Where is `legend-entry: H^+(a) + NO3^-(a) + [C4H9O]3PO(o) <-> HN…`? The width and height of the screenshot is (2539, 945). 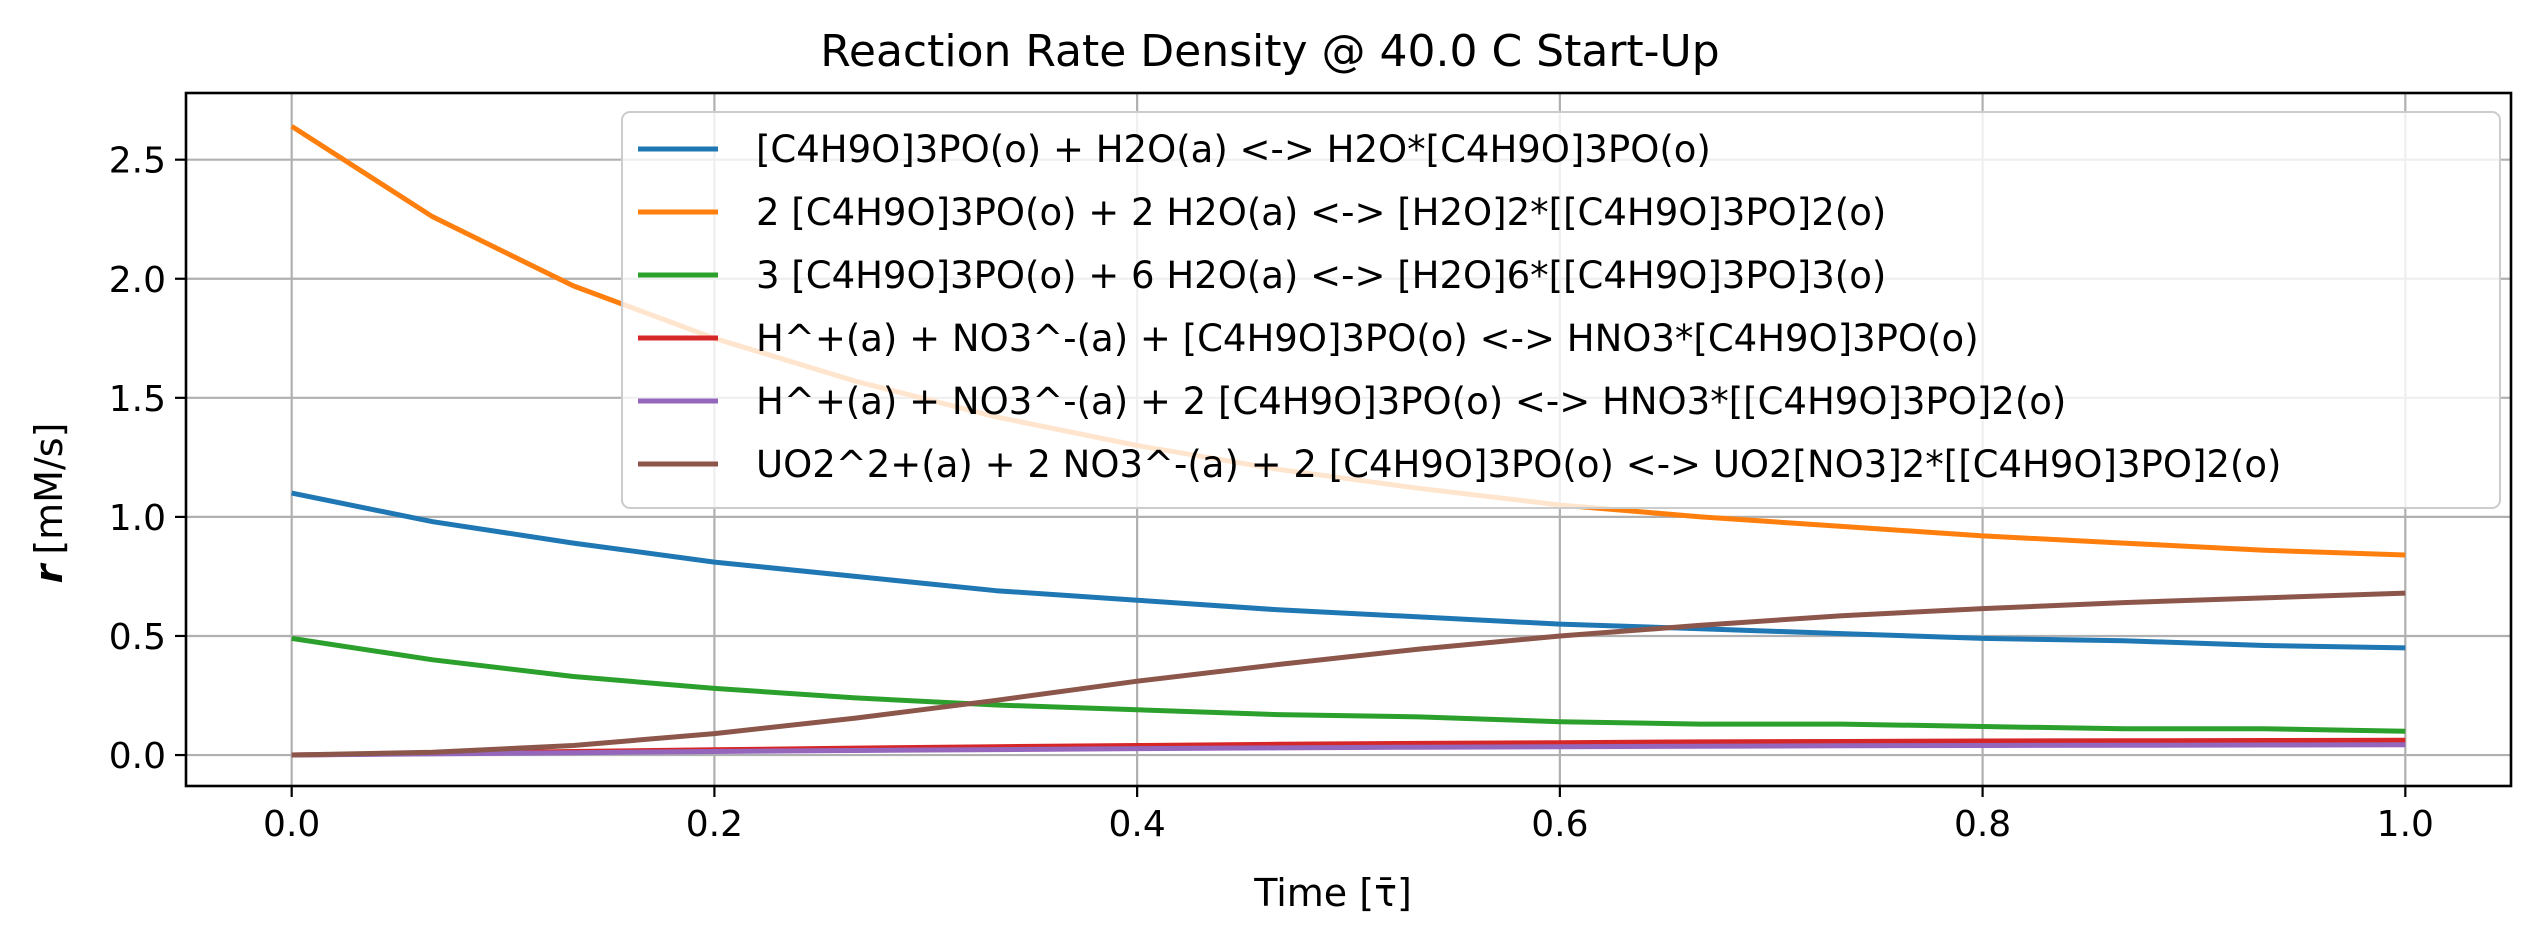 legend-entry: H^+(a) + NO3^-(a) + [C4H9O]3PO(o) <-> HN… is located at coordinates (1367, 338).